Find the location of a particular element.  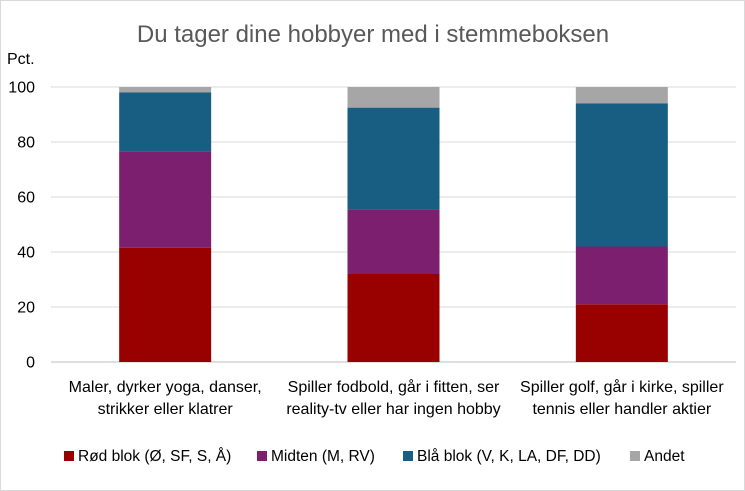

category-label: strikker eller klatrer is located at coordinates (166, 409).